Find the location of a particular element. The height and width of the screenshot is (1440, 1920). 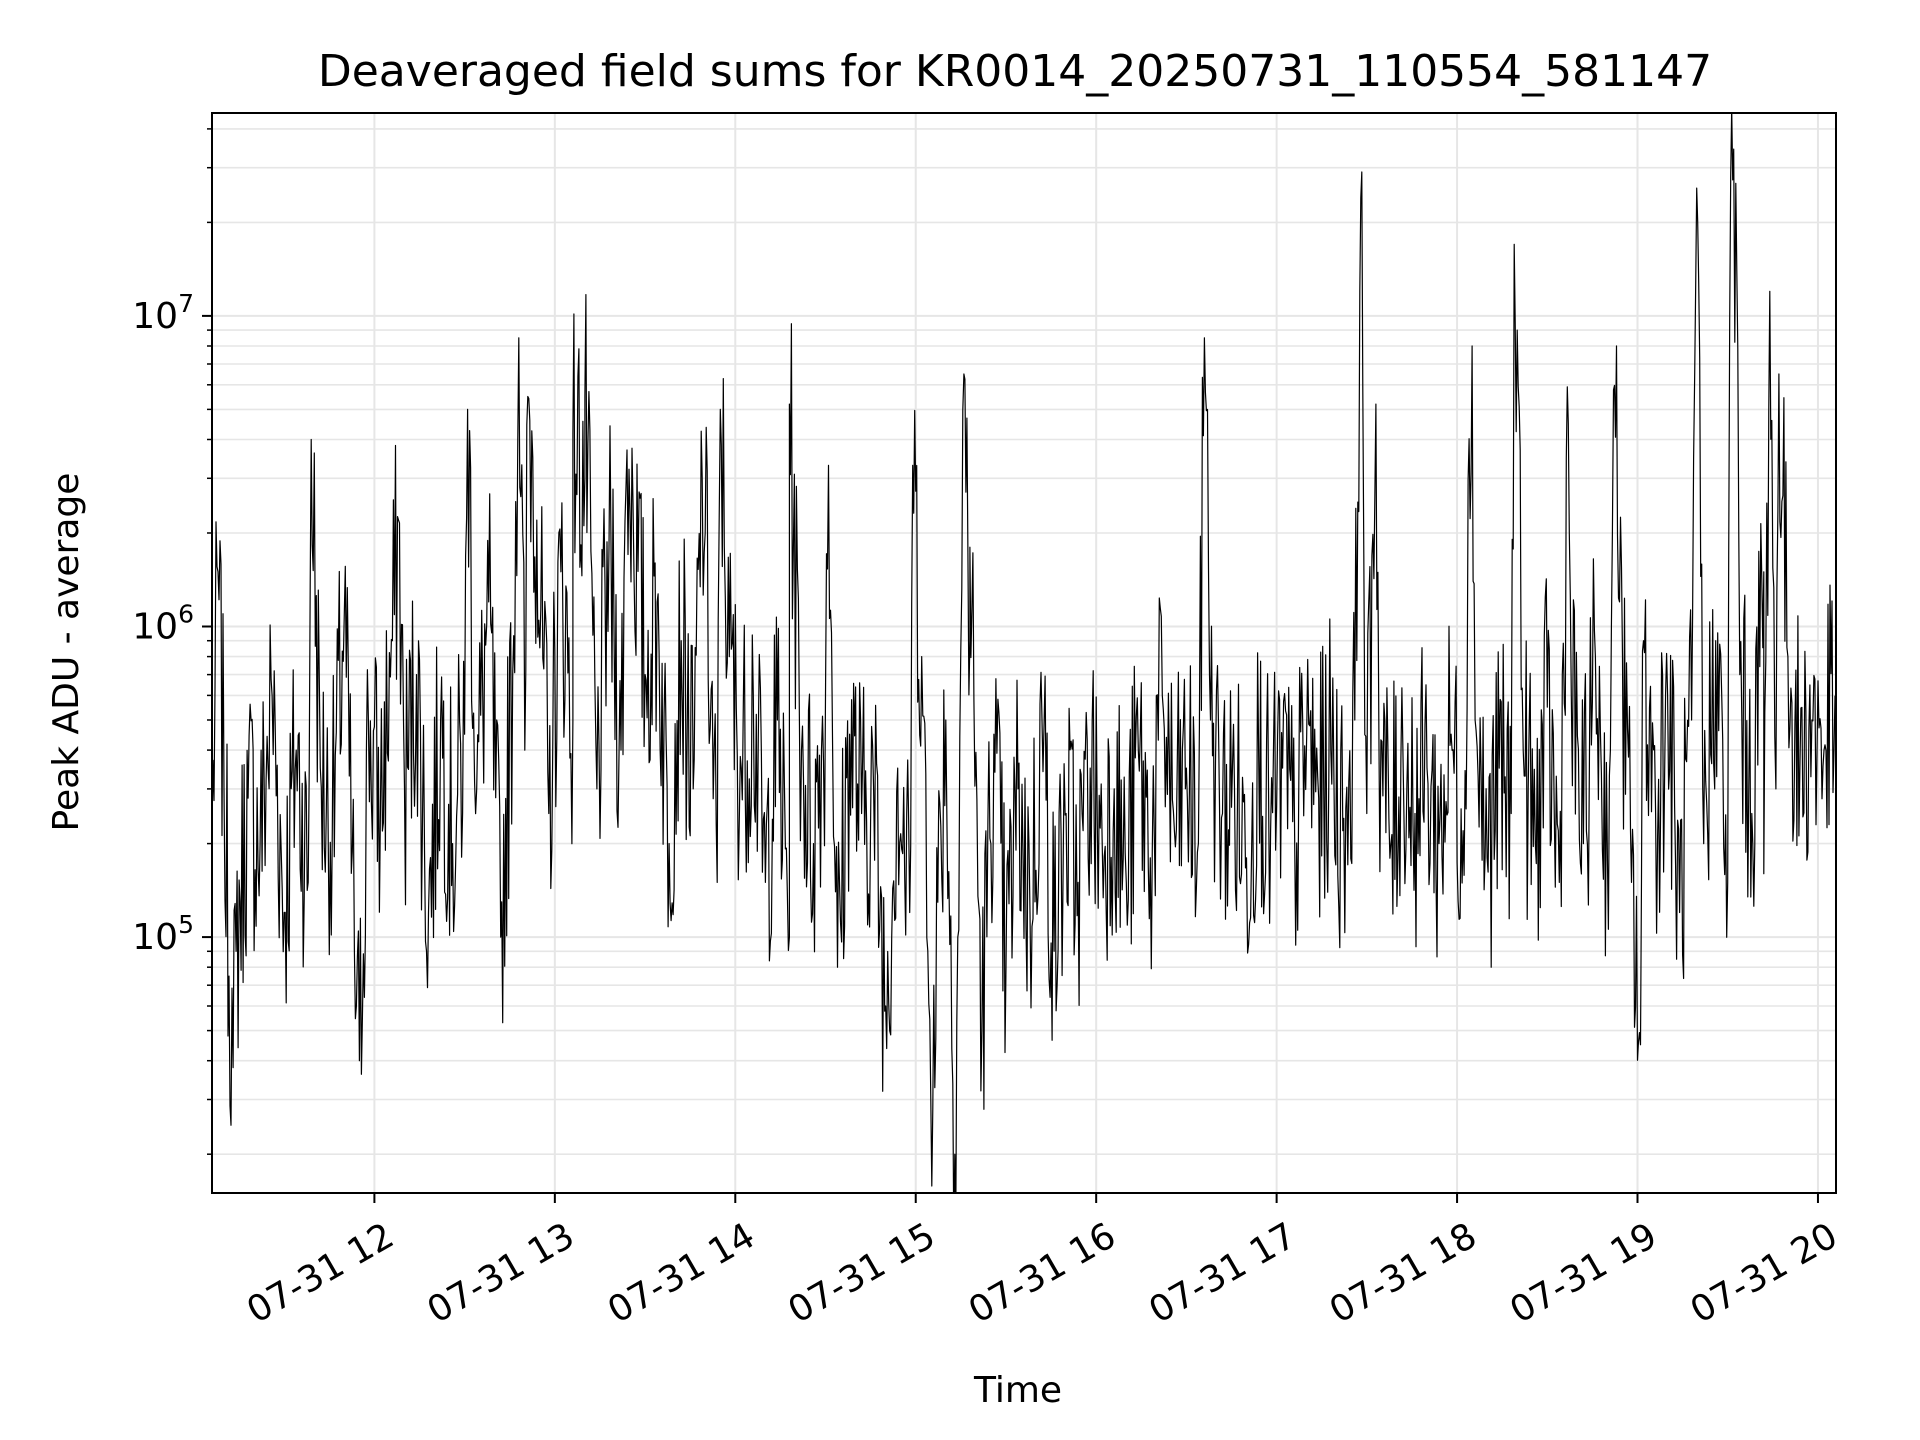

y-tick-label: 10⁷ is located at coordinates (163, 313).